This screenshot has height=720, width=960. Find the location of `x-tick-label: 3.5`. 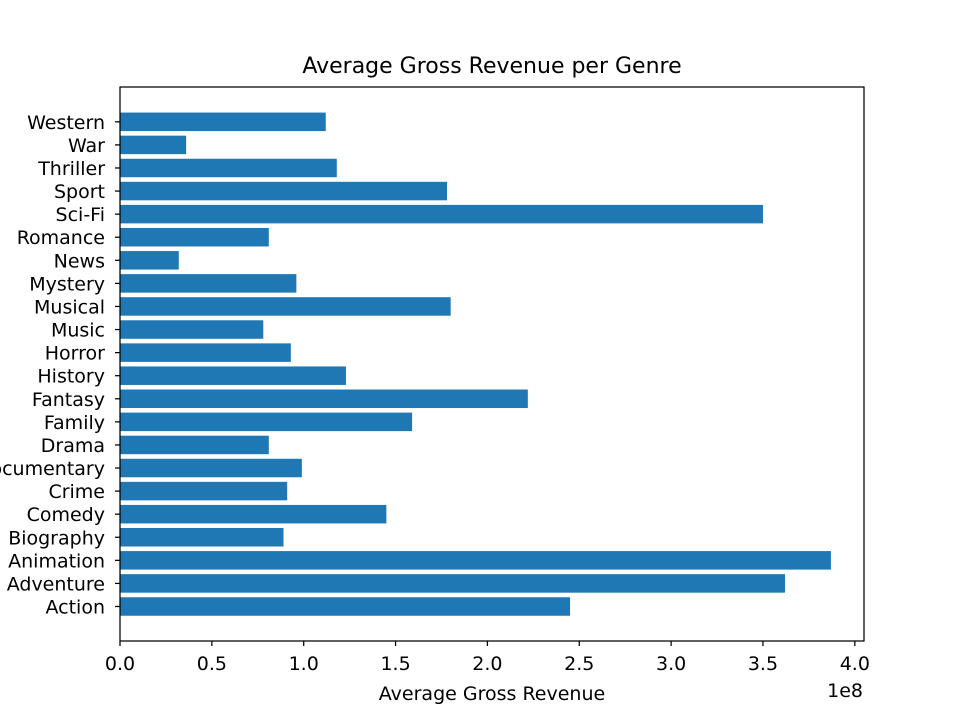

x-tick-label: 3.5 is located at coordinates (763, 664).